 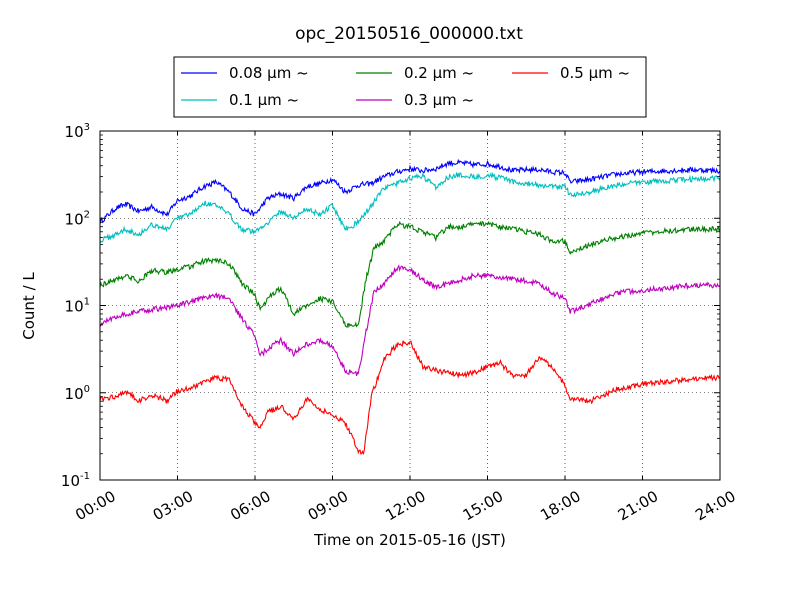 What do you see at coordinates (264, 100) in the screenshot?
I see `legend-label: 0.1 μm ~` at bounding box center [264, 100].